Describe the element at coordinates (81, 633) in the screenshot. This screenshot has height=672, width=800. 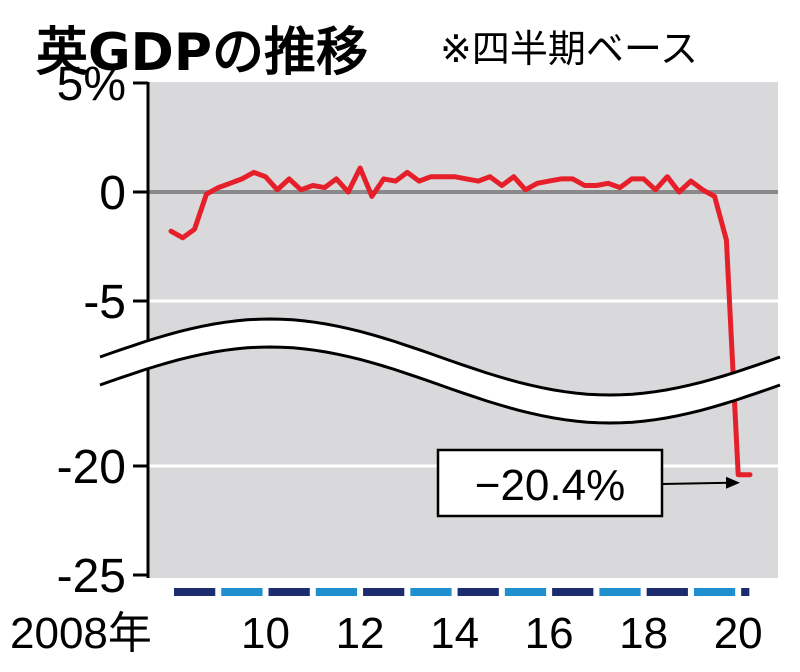
I see `x-tick-label: 2008年` at that location.